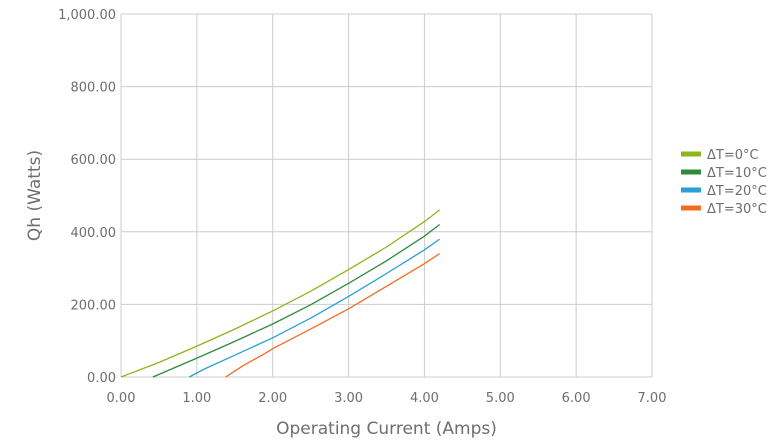  Describe the element at coordinates (737, 209) in the screenshot. I see `legend-label: ΔT=30°C` at that location.